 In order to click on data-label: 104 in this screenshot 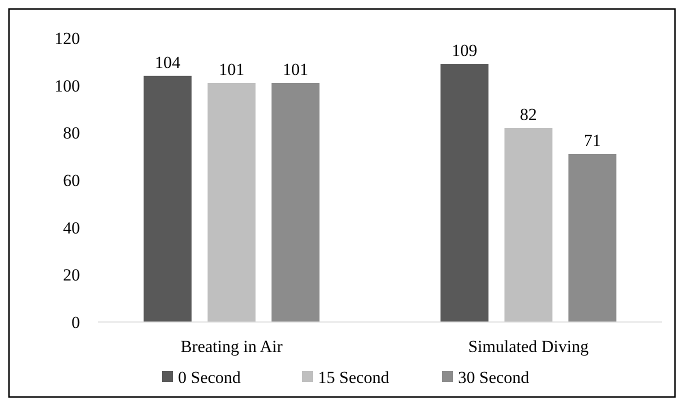, I will do `click(167, 62)`.